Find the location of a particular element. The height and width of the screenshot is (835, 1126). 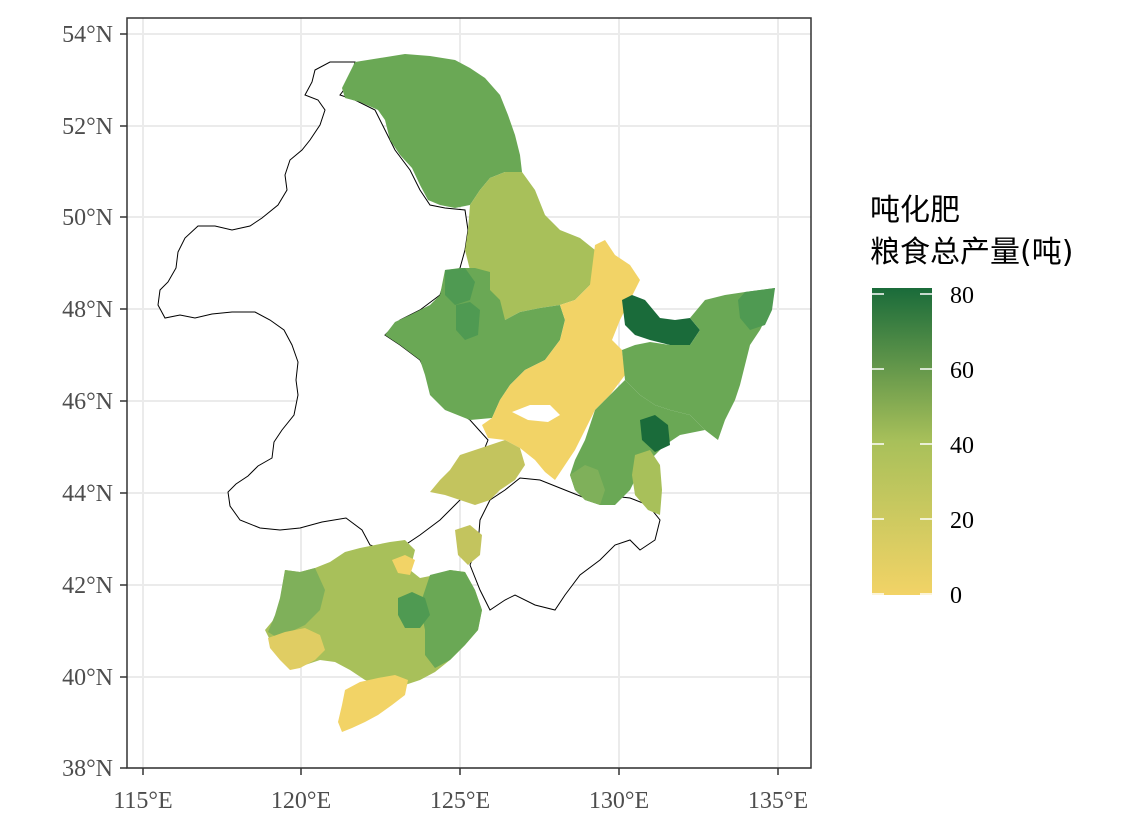

legend: 吨化肥 粮食总产量(吨) 80 60 40 20 0 is located at coordinates (971, 401).